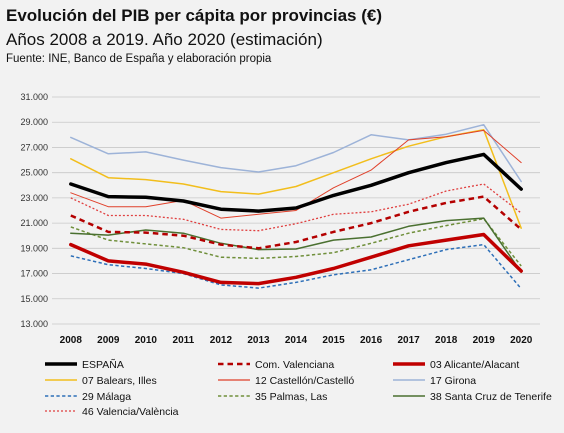 This screenshot has height=433, width=564. I want to click on legend-label: Com. Valenciana, so click(294, 365).